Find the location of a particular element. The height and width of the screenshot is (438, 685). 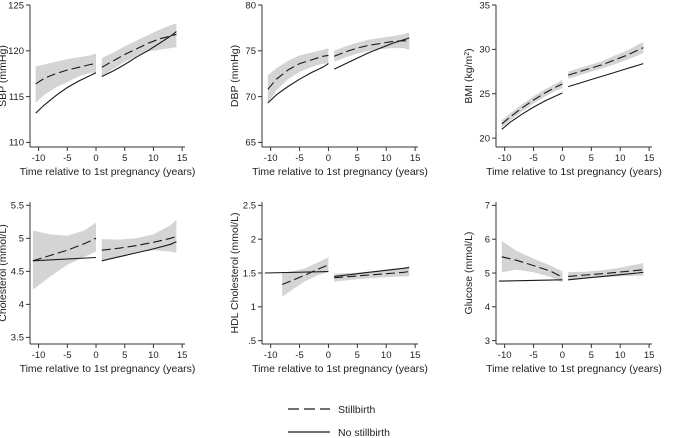

legend: Stillbirth No stillbirth is located at coordinates (339, 421).